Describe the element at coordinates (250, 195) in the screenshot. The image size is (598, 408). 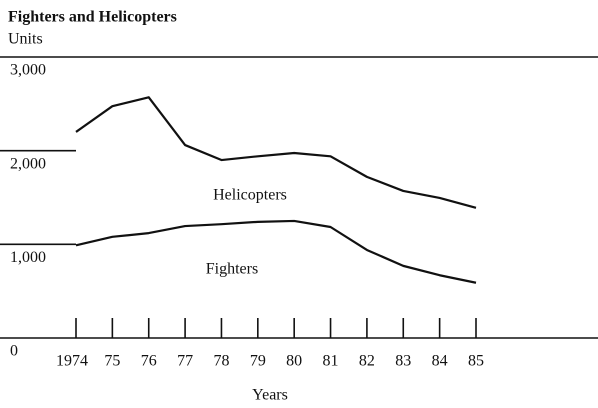
I see `series-label: Helicopters` at that location.